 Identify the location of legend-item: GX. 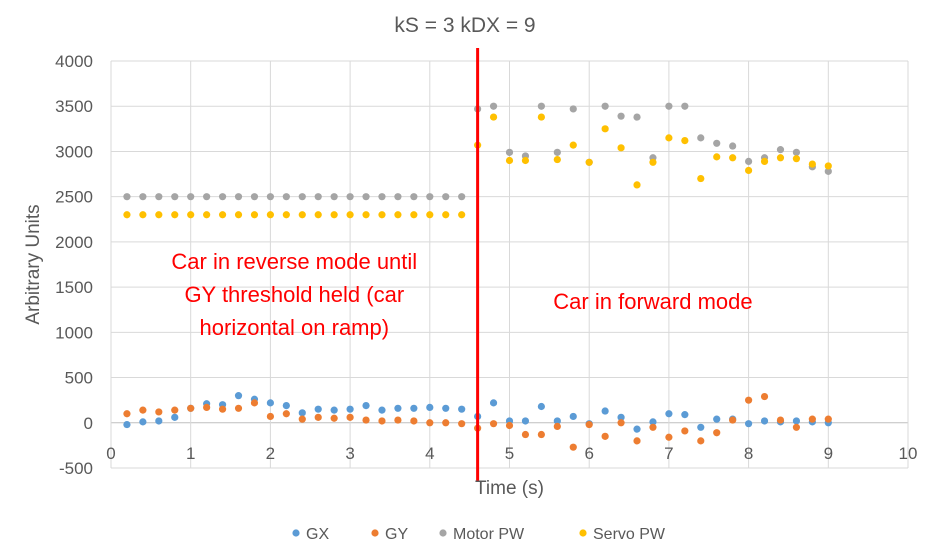
(310, 534).